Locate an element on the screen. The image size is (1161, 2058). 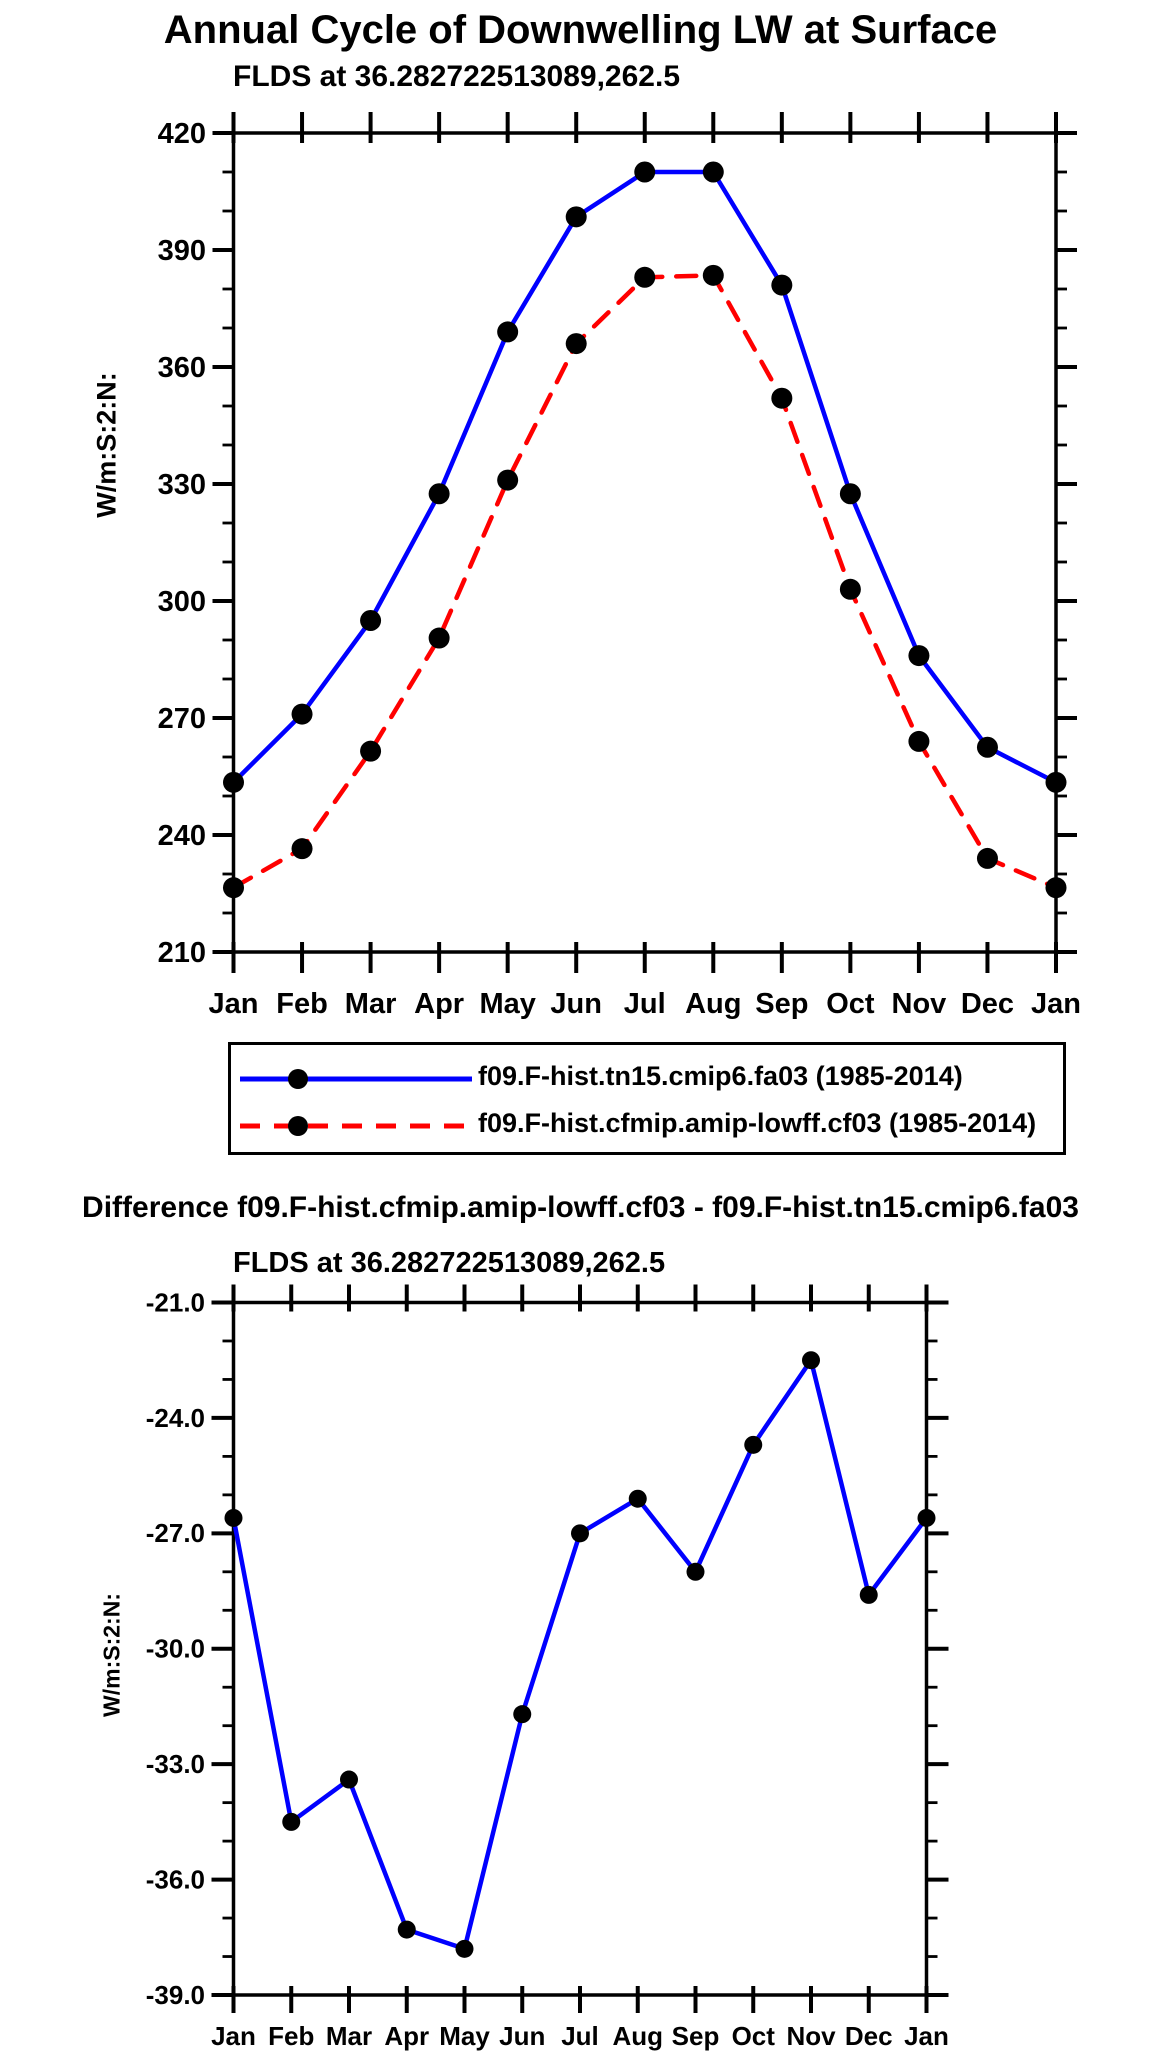
legend-line-sample-blue is located at coordinates (356, 1079).